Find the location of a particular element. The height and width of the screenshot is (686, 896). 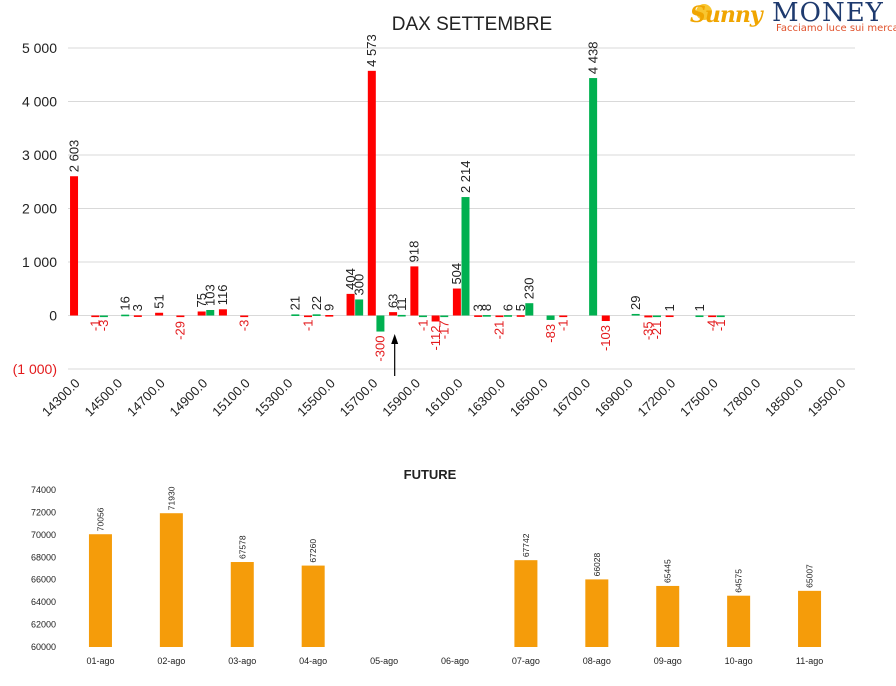

x-tick-label: 15100.0 is located at coordinates (231, 398).